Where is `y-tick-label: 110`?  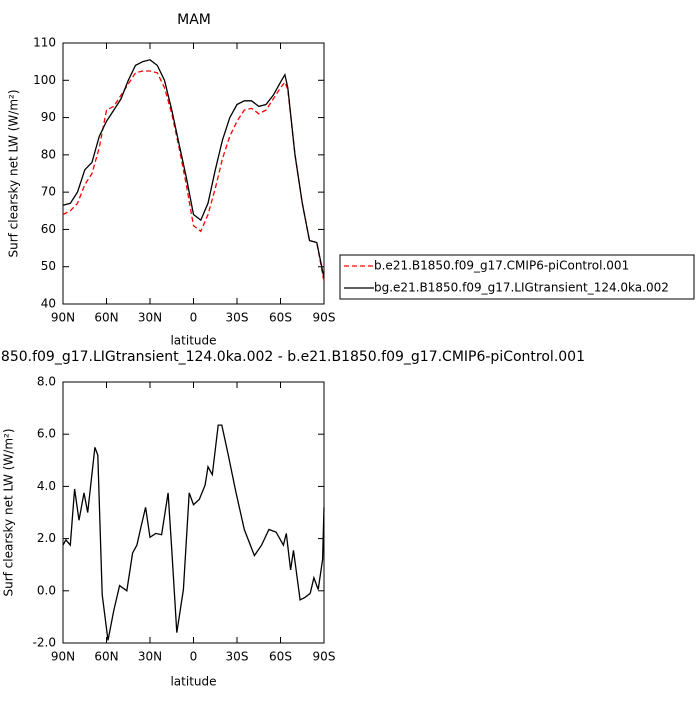 y-tick-label: 110 is located at coordinates (44, 43).